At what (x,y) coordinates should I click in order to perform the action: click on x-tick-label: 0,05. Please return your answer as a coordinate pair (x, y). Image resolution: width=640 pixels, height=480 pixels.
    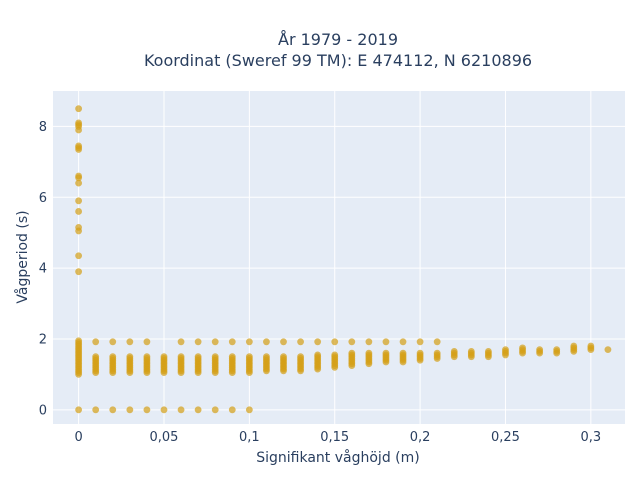
    Looking at the image, I should click on (164, 437).